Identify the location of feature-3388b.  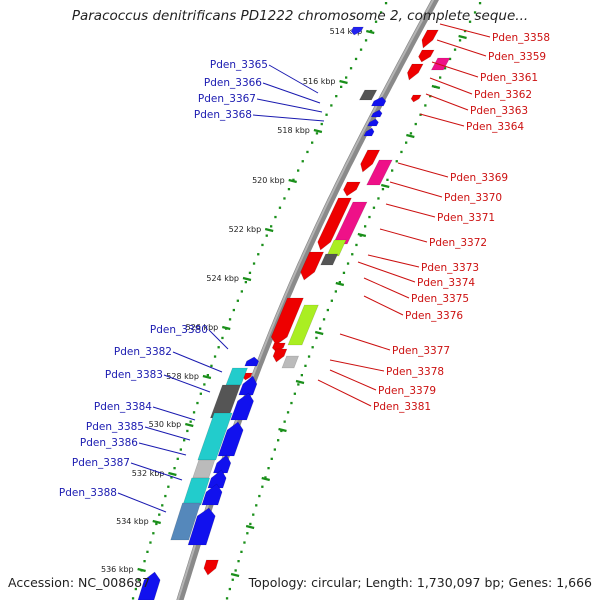
(201, 526).